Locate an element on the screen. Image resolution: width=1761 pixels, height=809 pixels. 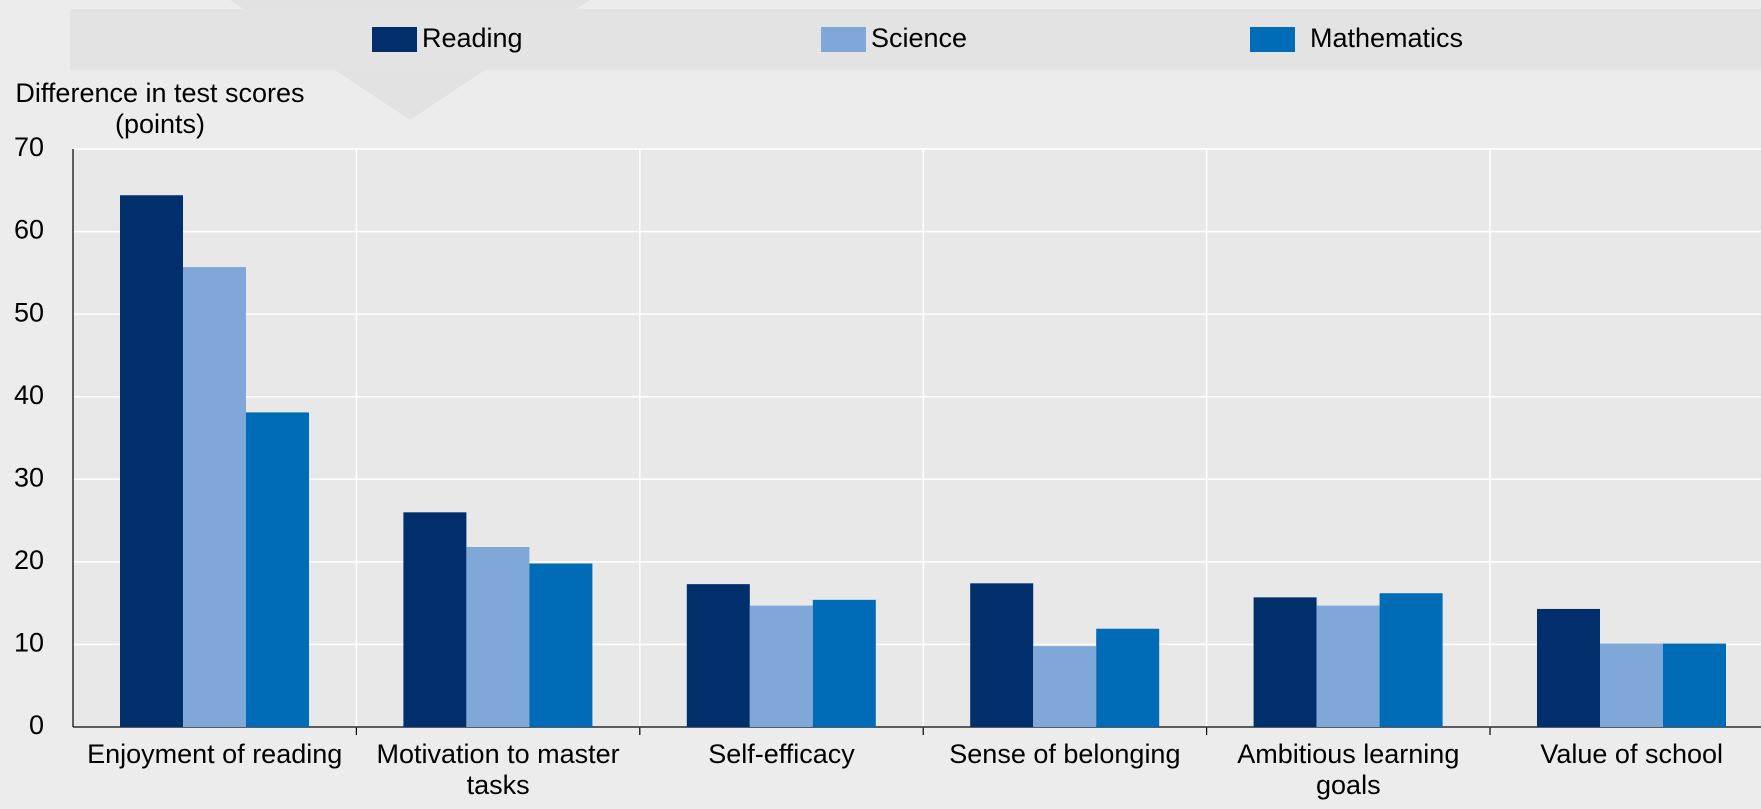
legend-band is located at coordinates (915, 39).